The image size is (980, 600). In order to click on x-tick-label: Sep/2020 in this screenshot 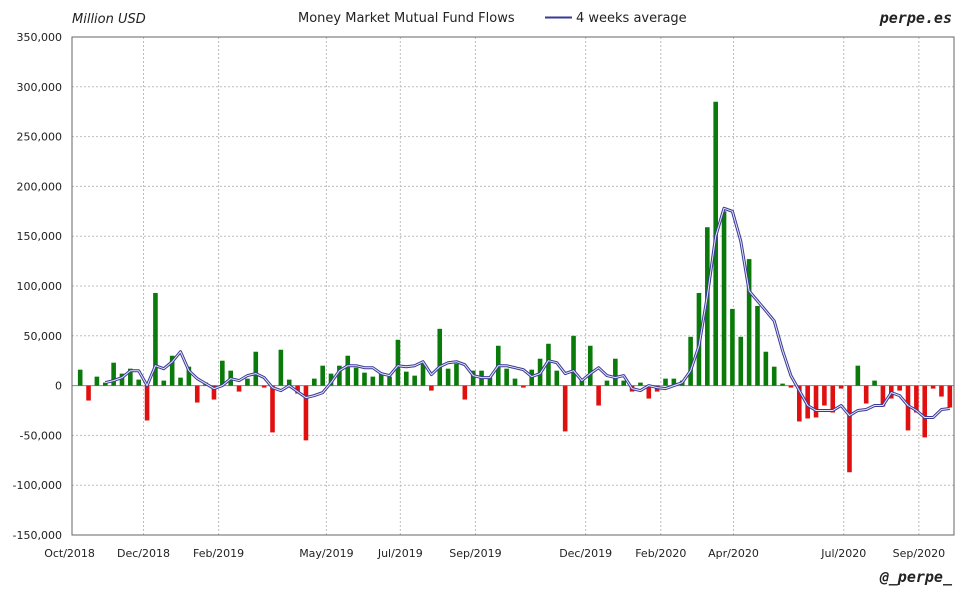, I will do `click(919, 553)`.